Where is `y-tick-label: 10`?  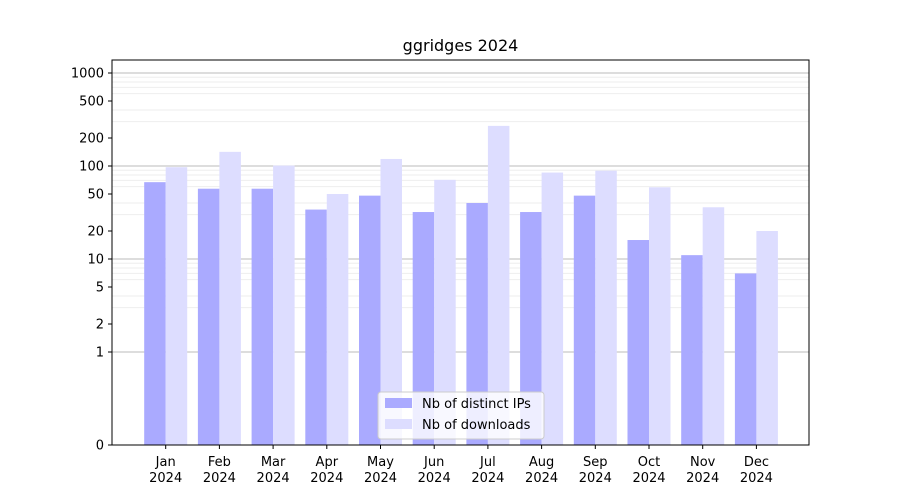
y-tick-label: 10 is located at coordinates (95, 260).